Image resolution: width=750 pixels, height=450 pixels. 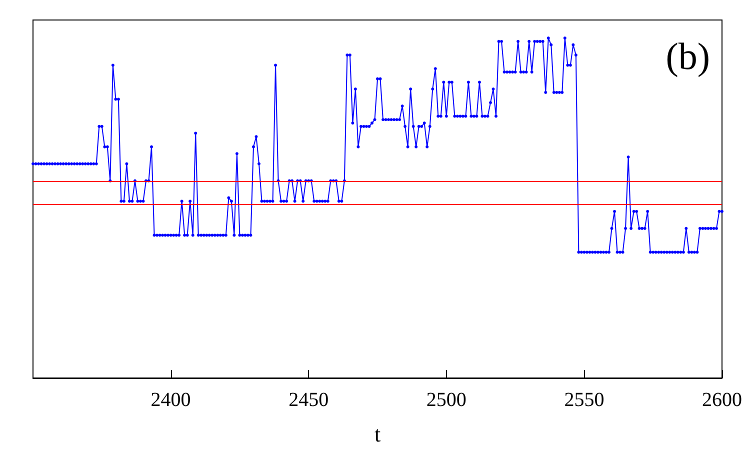 I want to click on x-axis-title: t, so click(x=377, y=434).